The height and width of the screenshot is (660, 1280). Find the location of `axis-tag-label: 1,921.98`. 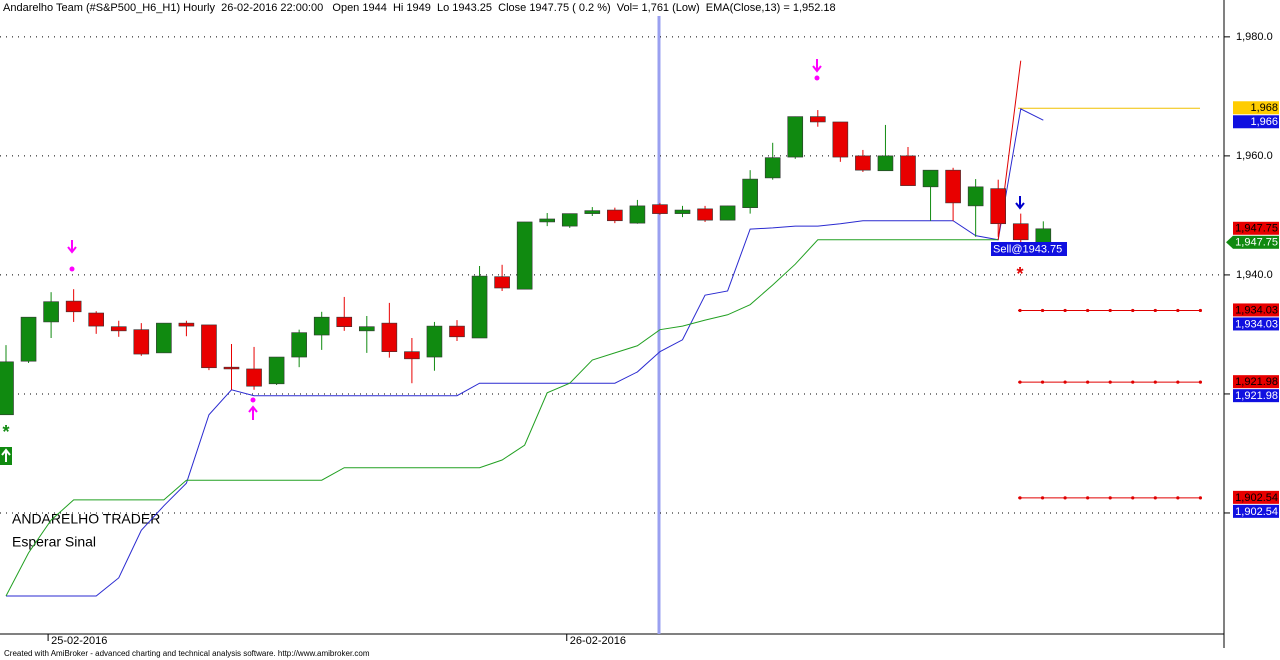

axis-tag-label: 1,921.98 is located at coordinates (1256, 396).